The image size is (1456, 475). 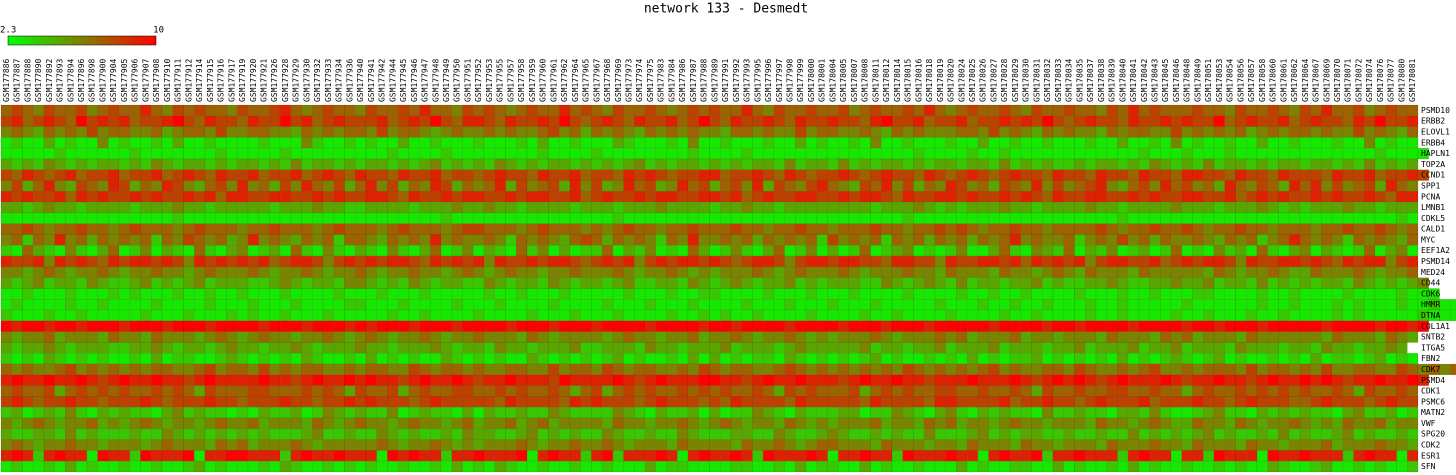 I want to click on column-label: GSM178053, so click(x=1219, y=80).